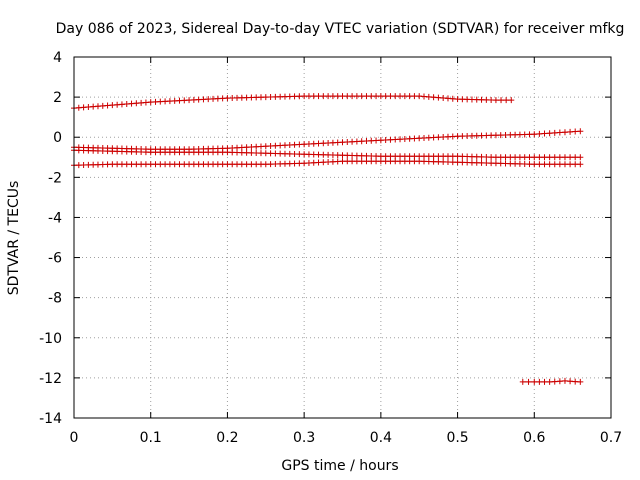 The image size is (640, 480). What do you see at coordinates (293, 102) in the screenshot?
I see `series-sat-a` at bounding box center [293, 102].